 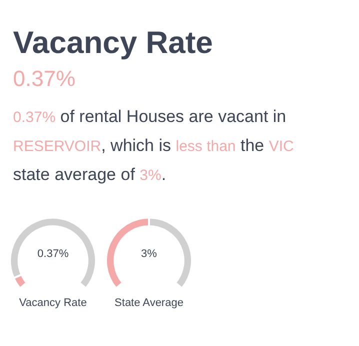 What do you see at coordinates (136, 145) in the screenshot?
I see `text: , which is` at bounding box center [136, 145].